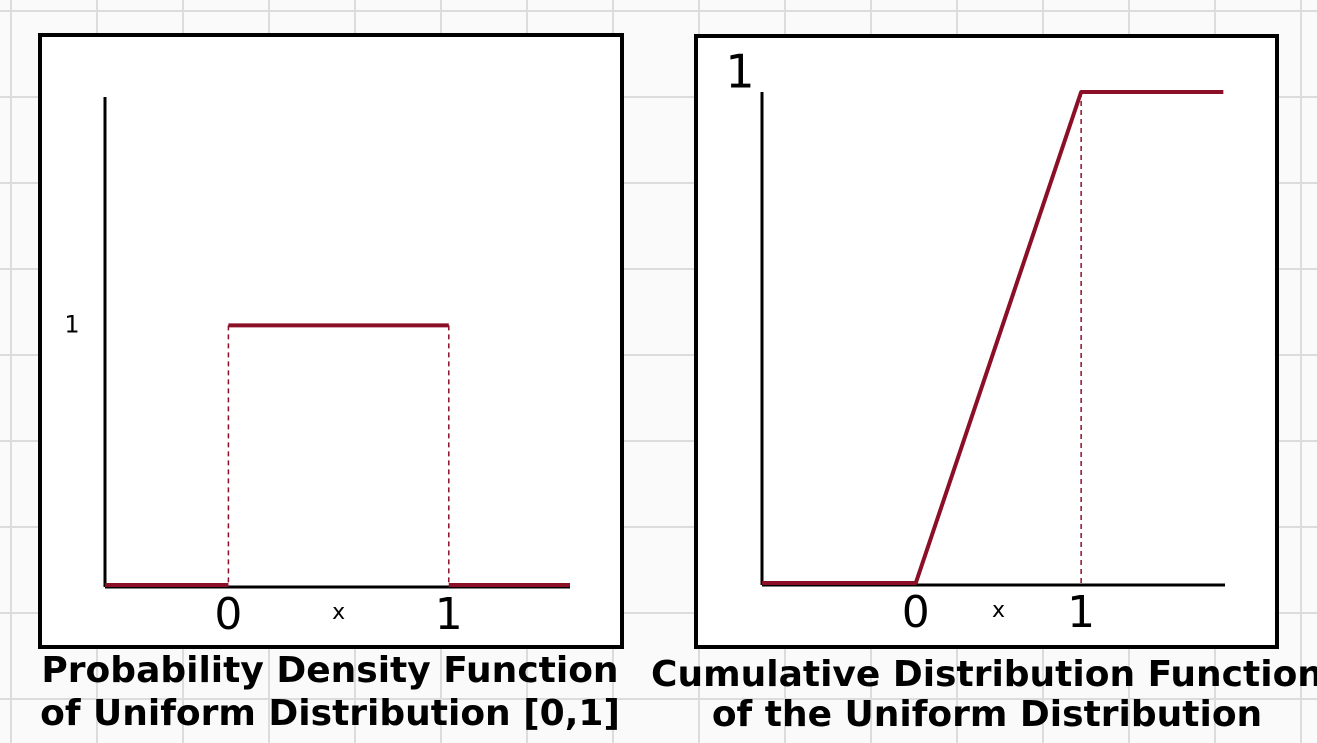 This screenshot has height=743, width=1317. I want to click on chart-title: Probability Density Function, so click(329, 670).